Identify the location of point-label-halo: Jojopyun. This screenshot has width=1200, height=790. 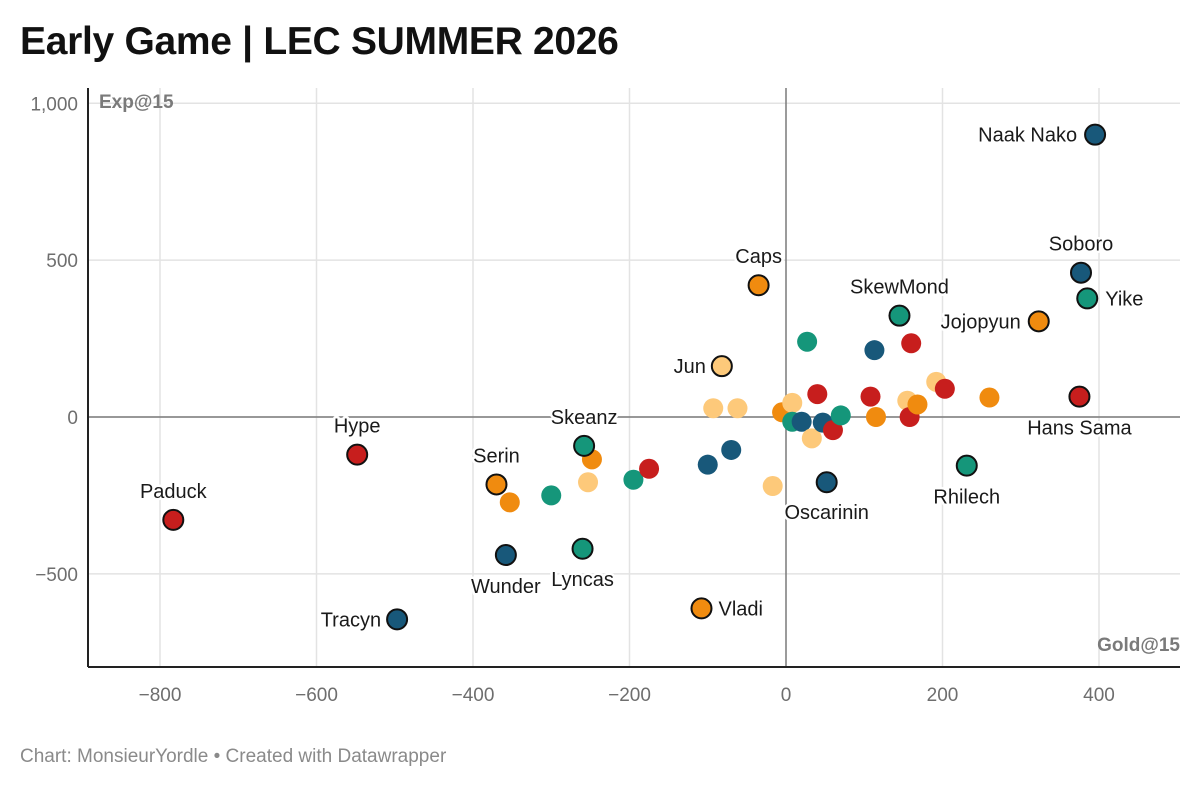
(981, 322).